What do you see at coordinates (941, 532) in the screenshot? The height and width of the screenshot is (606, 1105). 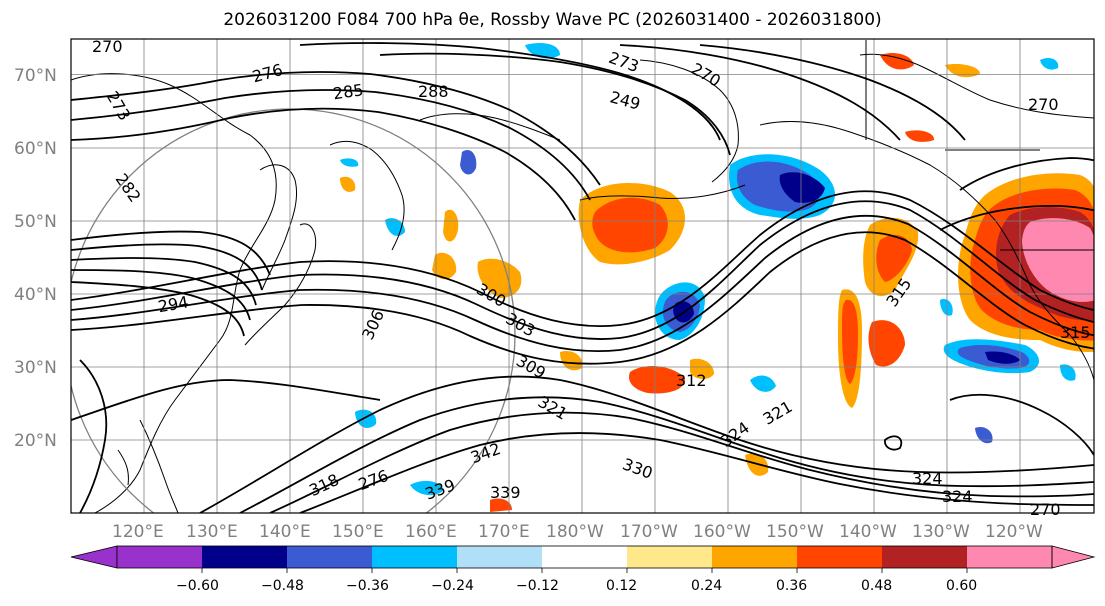 I see `lon-label: 130°W` at bounding box center [941, 532].